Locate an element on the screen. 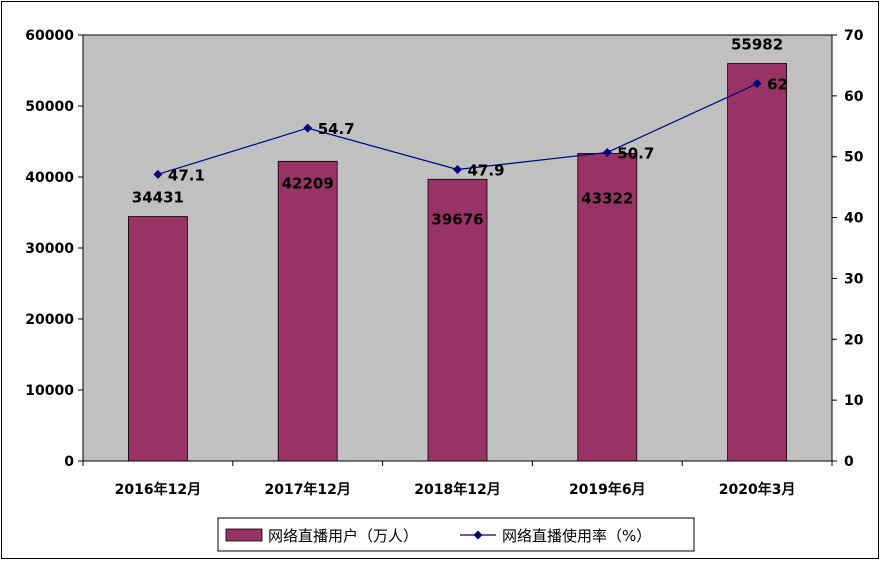 The height and width of the screenshot is (564, 882). left-axis-tick-label: 20000 is located at coordinates (49, 320).